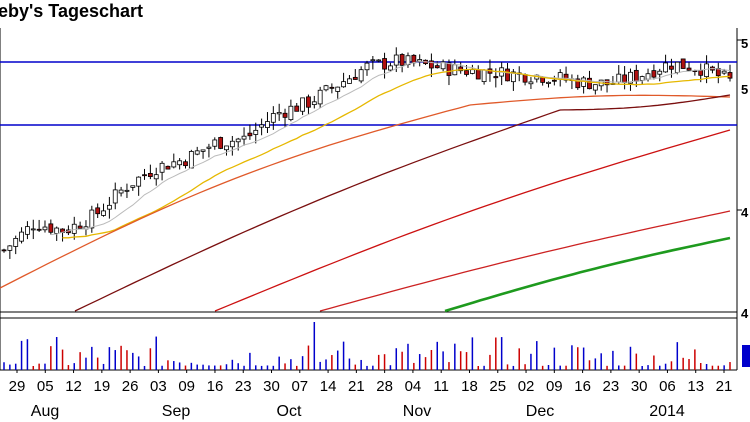 This screenshot has width=750, height=422. Describe the element at coordinates (158, 386) in the screenshot. I see `x-tick-label: 03` at that location.